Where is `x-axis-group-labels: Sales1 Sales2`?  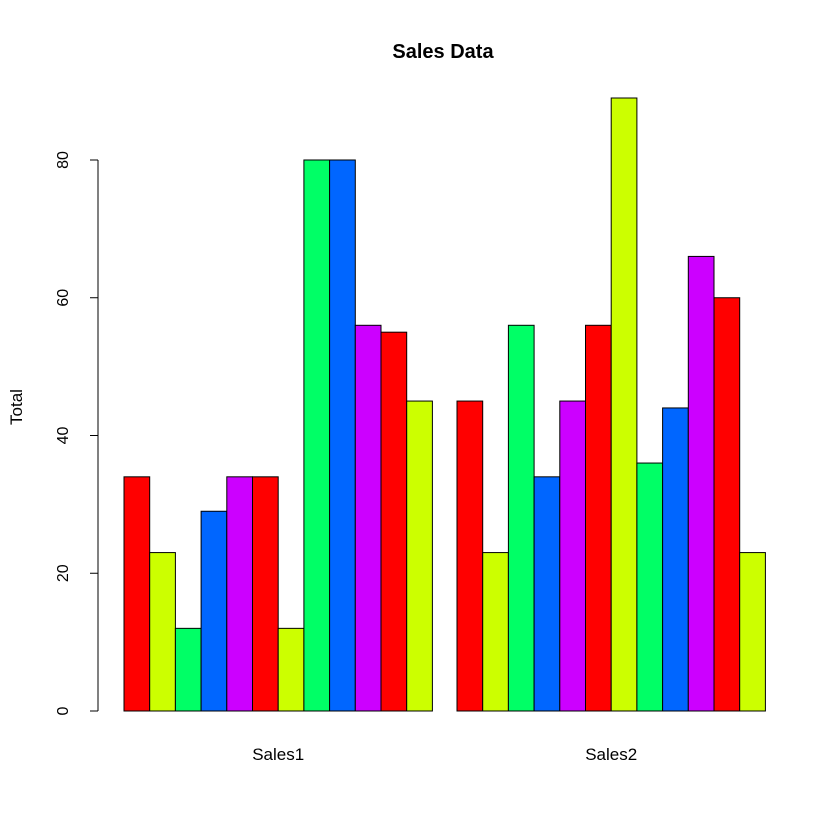 x-axis-group-labels: Sales1 Sales2 is located at coordinates (444, 754).